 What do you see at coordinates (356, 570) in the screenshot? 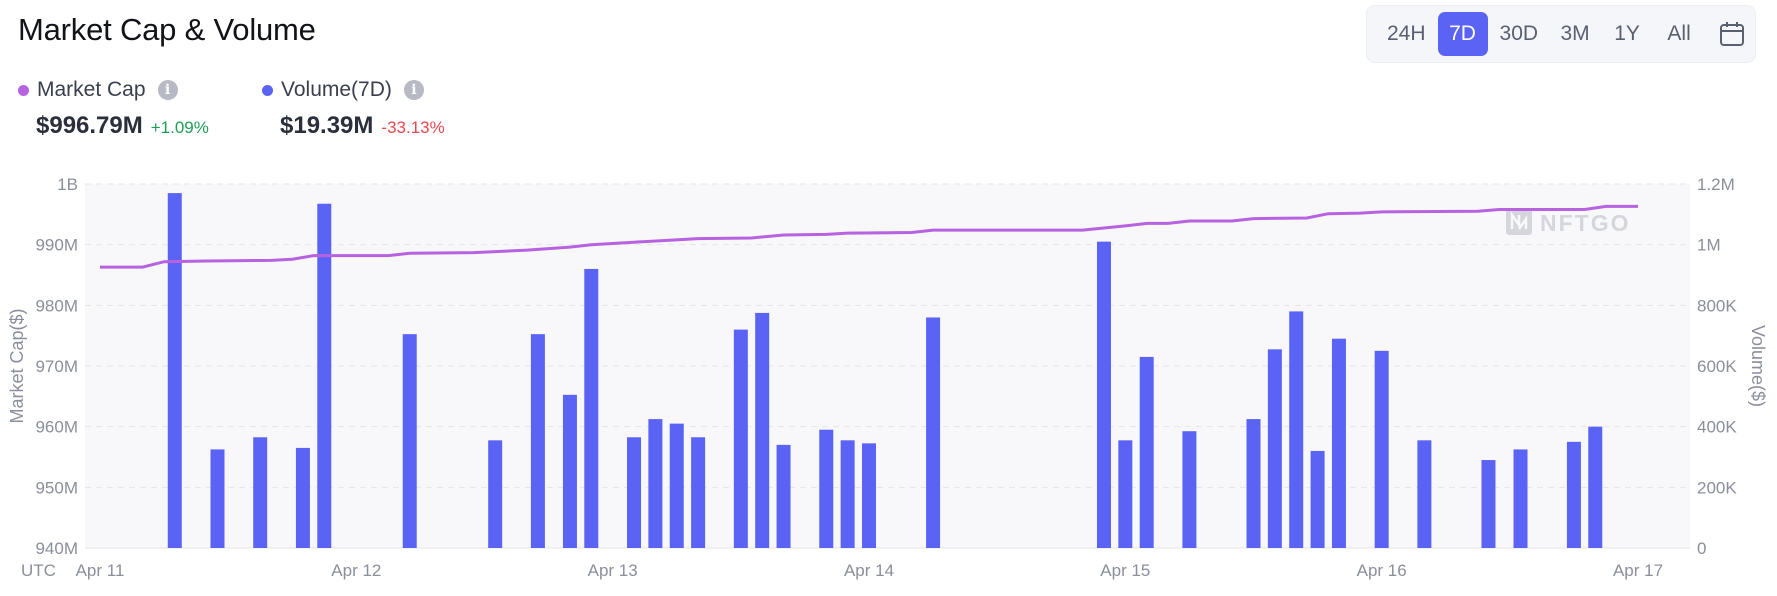
I see `x-tick-label: Apr 12` at bounding box center [356, 570].